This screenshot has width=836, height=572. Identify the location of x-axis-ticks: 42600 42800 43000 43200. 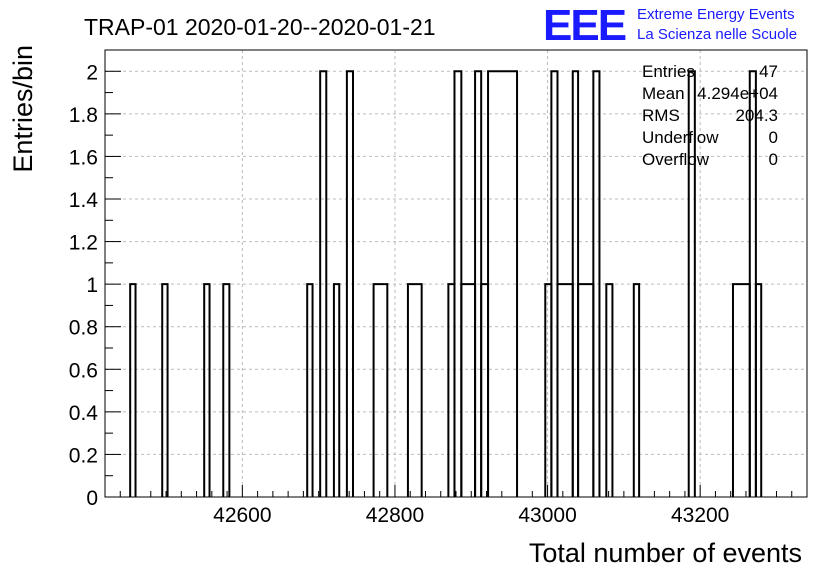
(456, 506).